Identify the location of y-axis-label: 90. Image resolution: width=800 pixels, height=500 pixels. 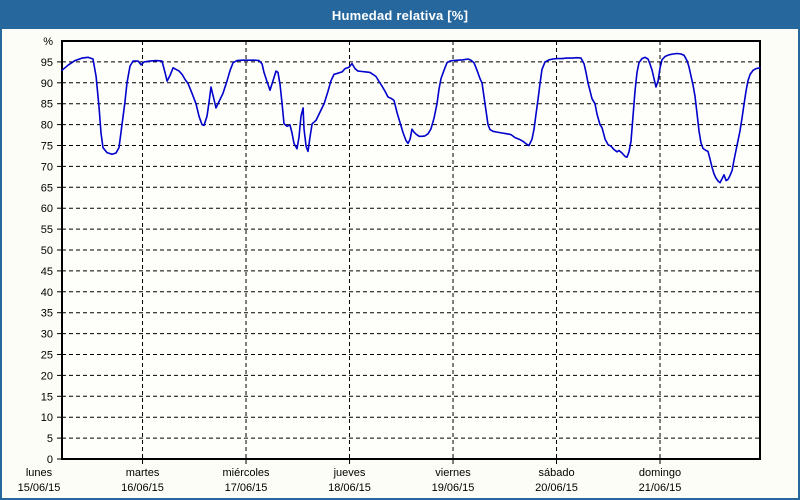
(47, 84).